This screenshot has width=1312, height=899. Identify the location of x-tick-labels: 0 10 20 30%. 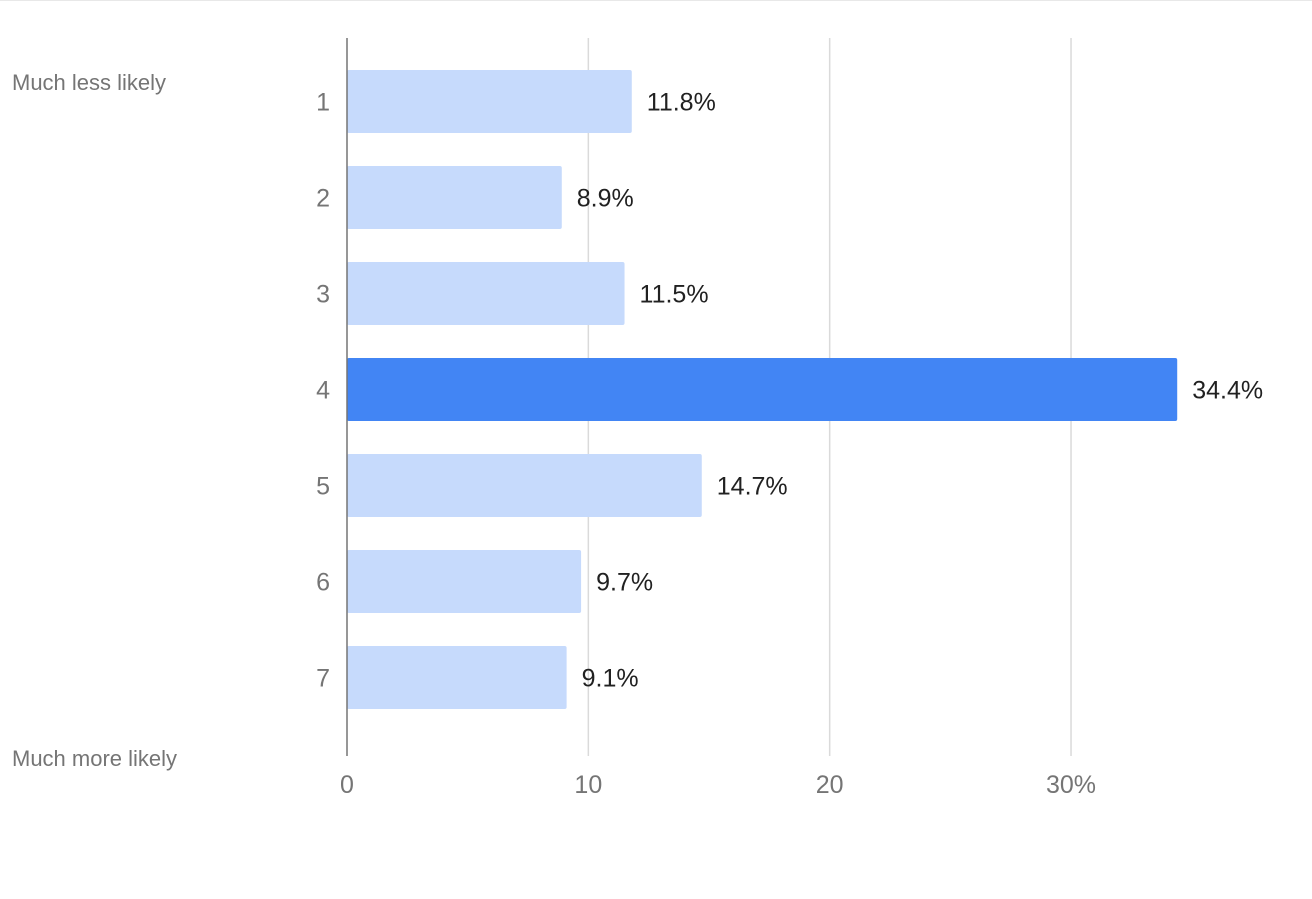
(718, 785).